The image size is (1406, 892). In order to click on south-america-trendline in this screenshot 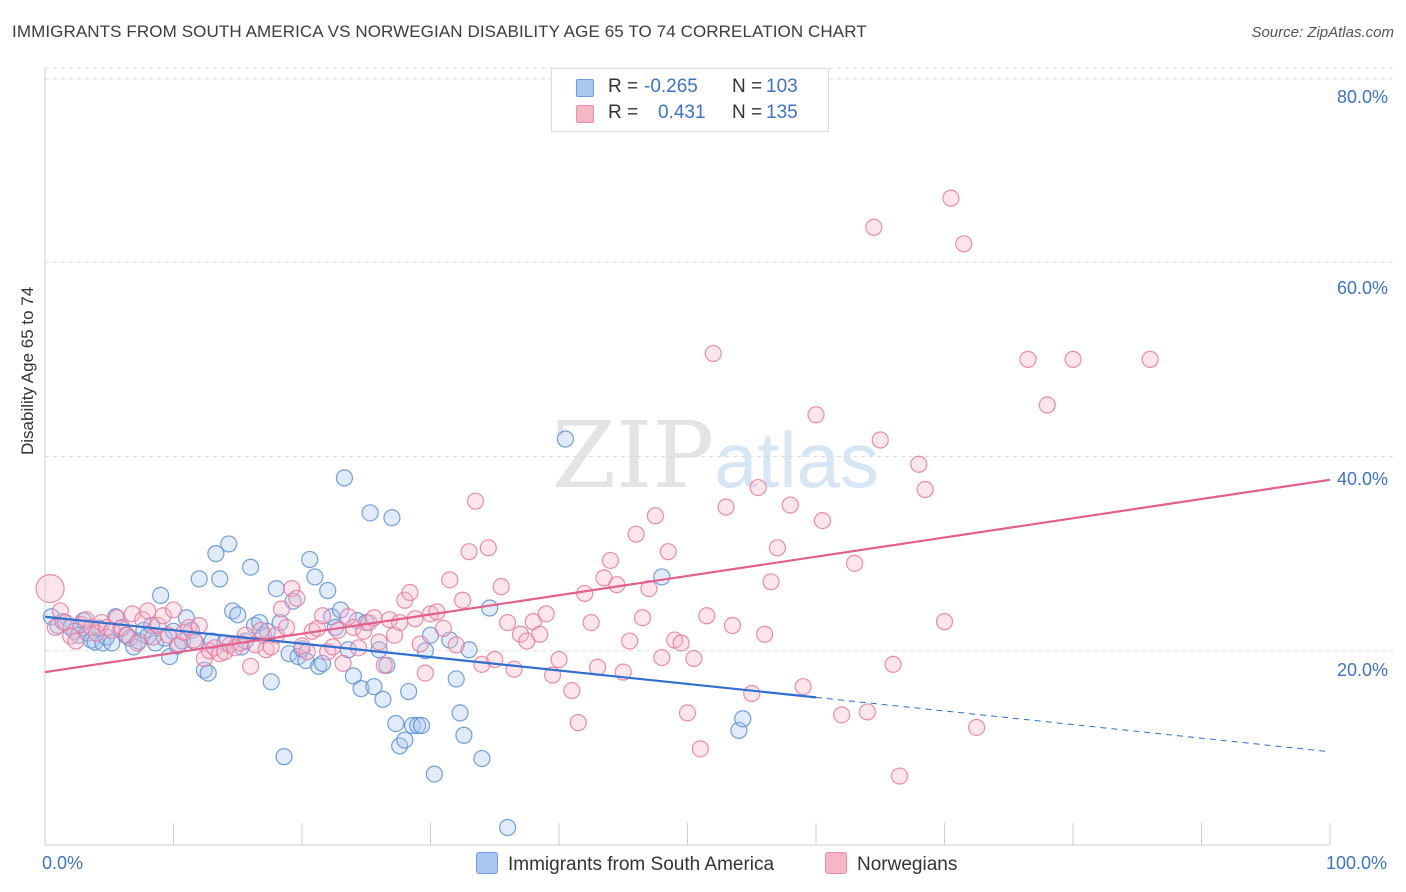, I will do `click(430, 657)`.